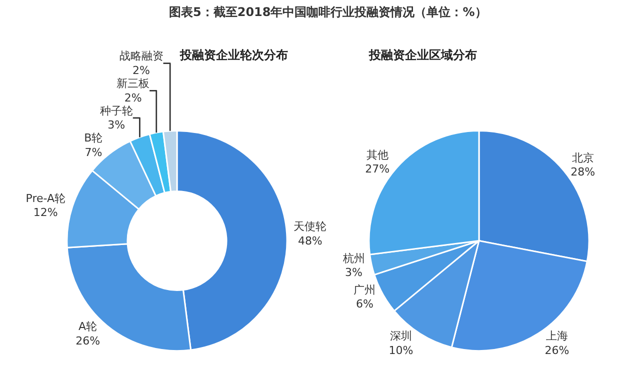  I want to click on data-label: 48%, so click(310, 241).